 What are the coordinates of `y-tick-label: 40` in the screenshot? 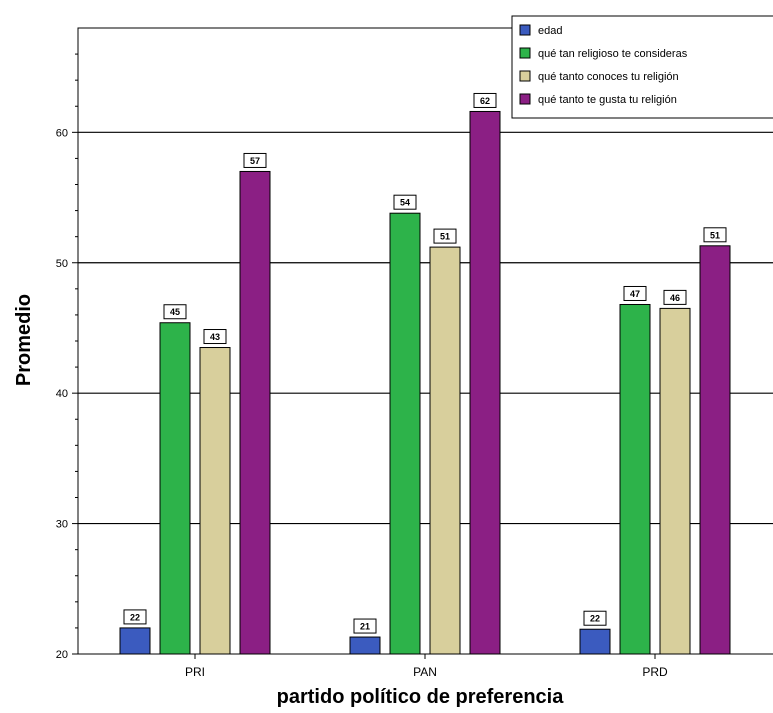 It's located at (62, 394).